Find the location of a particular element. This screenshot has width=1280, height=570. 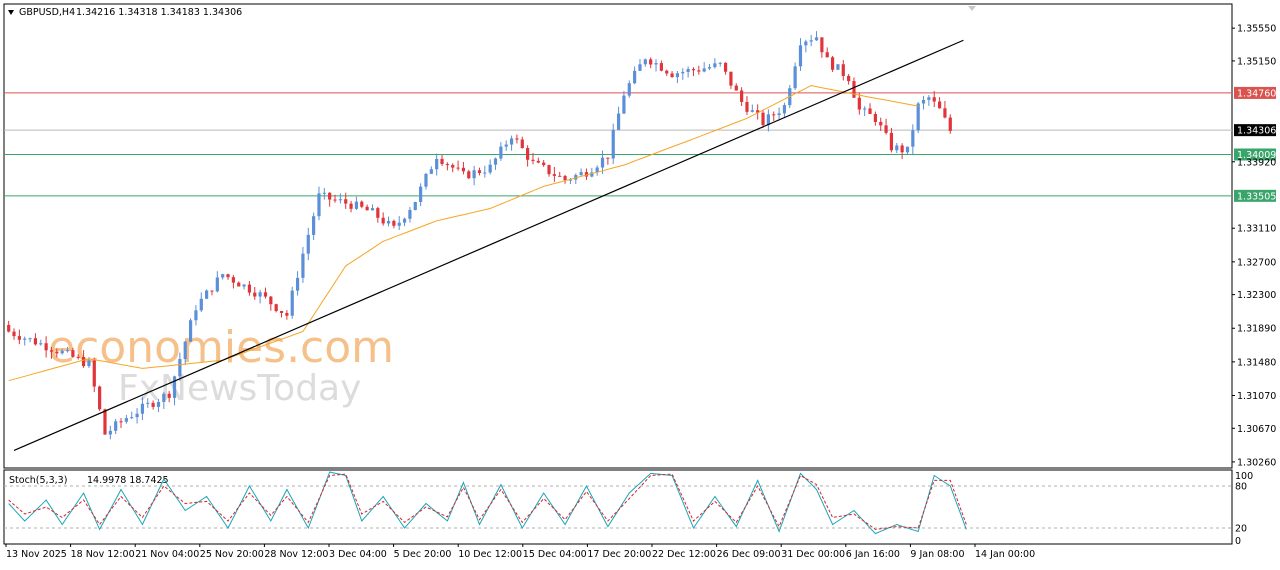

price-tick-label: 1.32300 is located at coordinates (1256, 295).